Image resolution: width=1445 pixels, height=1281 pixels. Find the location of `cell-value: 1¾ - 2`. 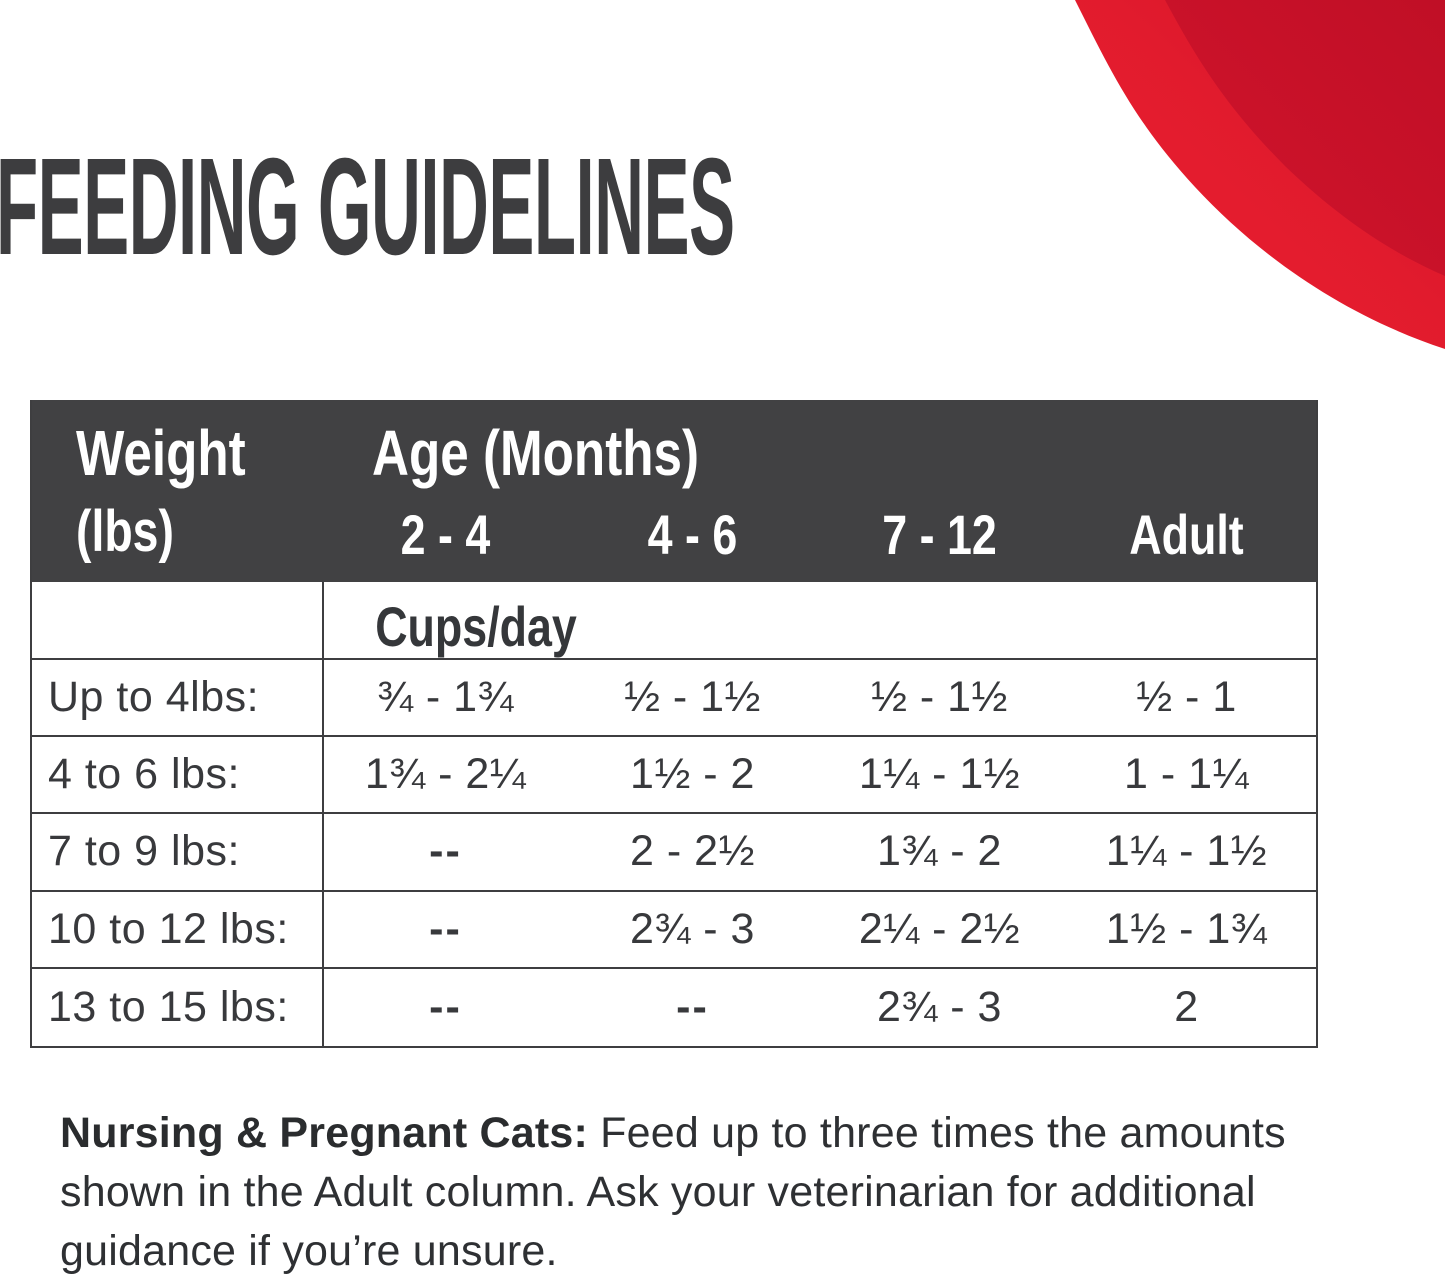

cell-value: 1¾ - 2 is located at coordinates (939, 851).